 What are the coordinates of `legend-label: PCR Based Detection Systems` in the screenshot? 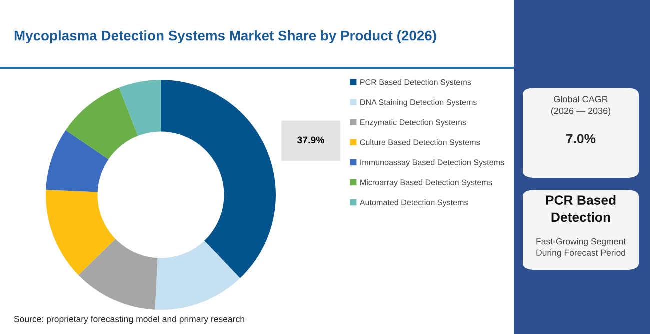 It's located at (416, 83).